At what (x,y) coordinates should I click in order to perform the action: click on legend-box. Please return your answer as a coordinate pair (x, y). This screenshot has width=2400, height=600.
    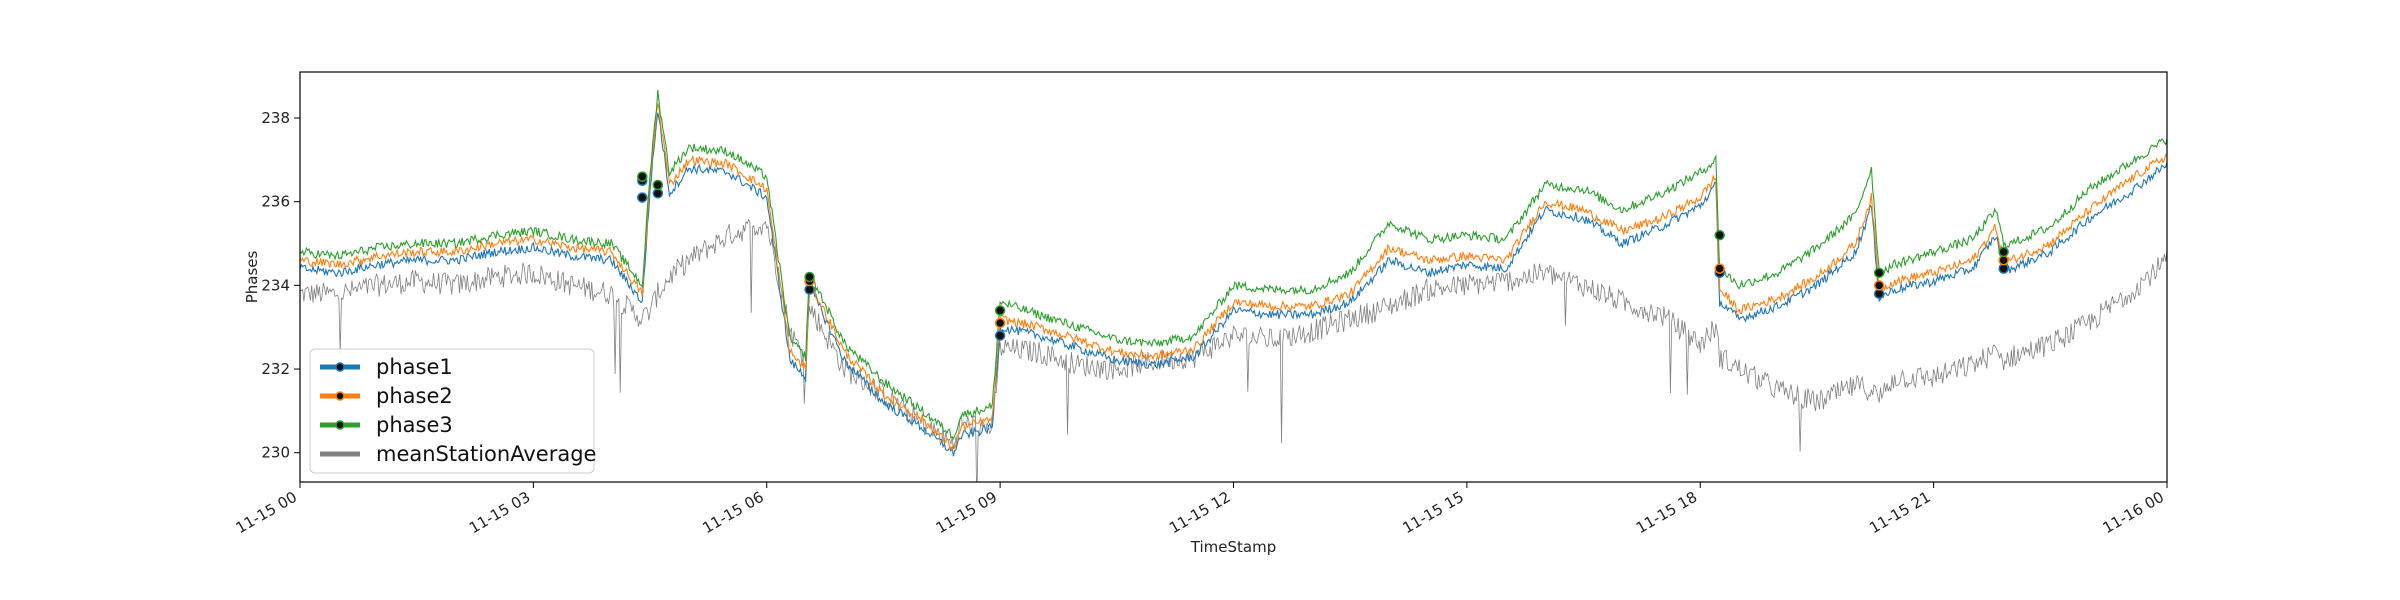
    Looking at the image, I should click on (452, 411).